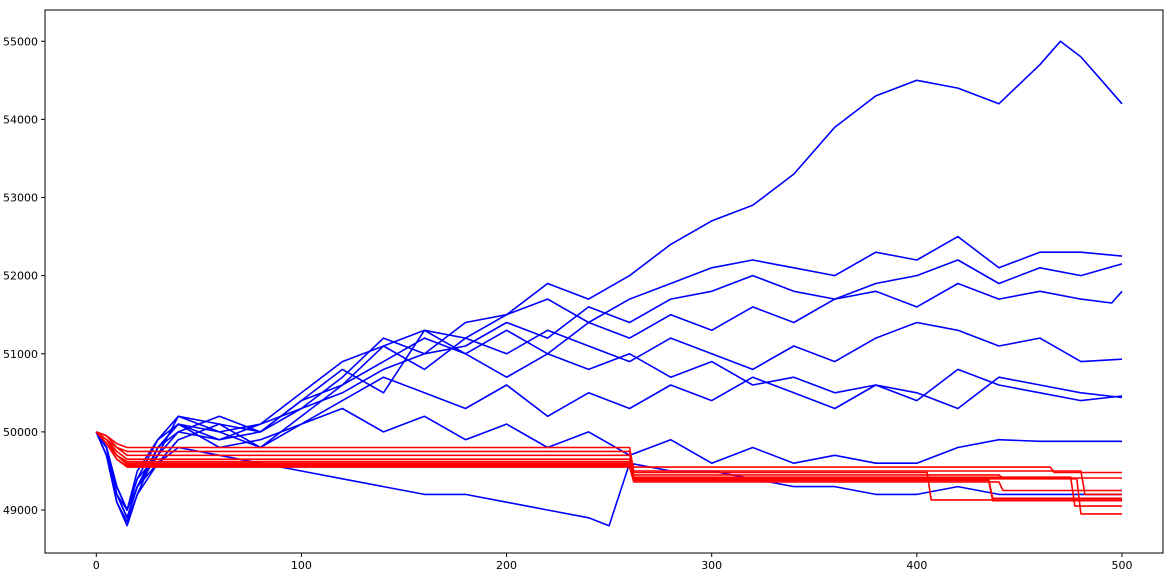 Image resolution: width=1172 pixels, height=583 pixels. I want to click on x-tick-label: 100, so click(301, 565).